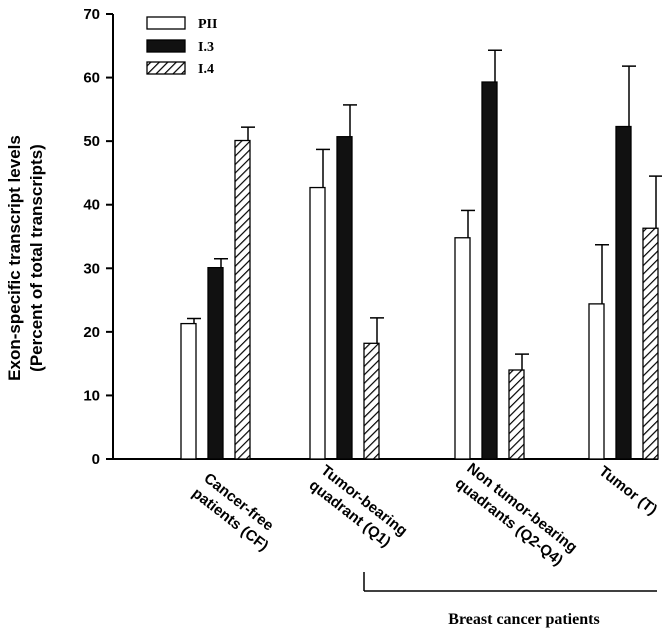 Image resolution: width=662 pixels, height=632 pixels. Describe the element at coordinates (166, 68) in the screenshot. I see `legend-swatch-i4` at that location.